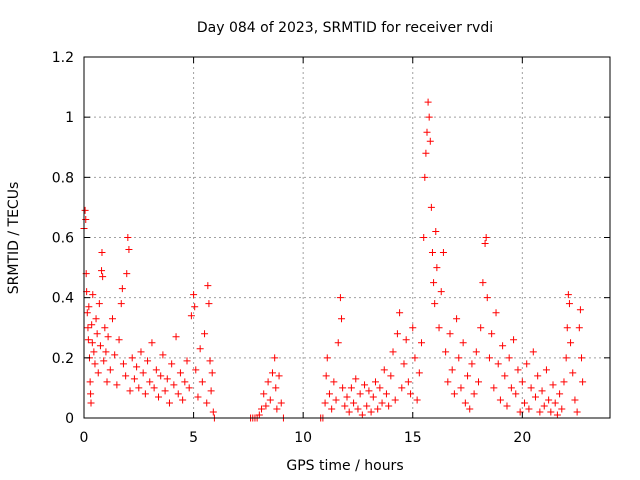 The height and width of the screenshot is (480, 640). I want to click on y-tick-label: 0, so click(69, 419).